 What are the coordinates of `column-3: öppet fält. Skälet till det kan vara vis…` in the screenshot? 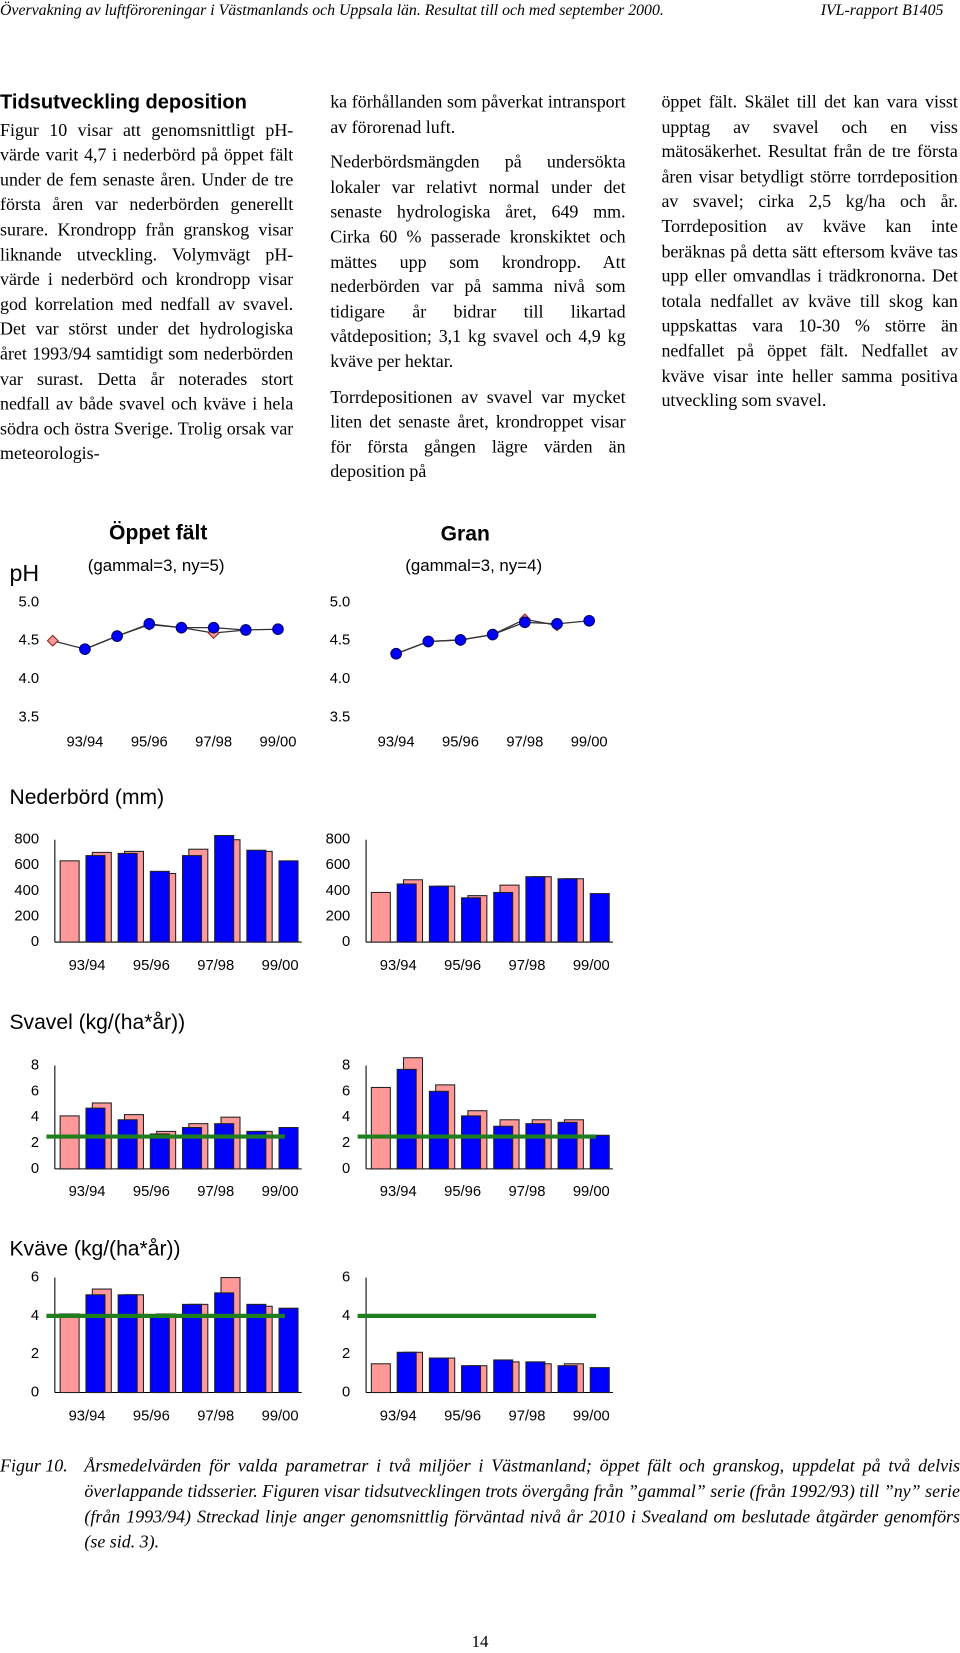 It's located at (809, 257).